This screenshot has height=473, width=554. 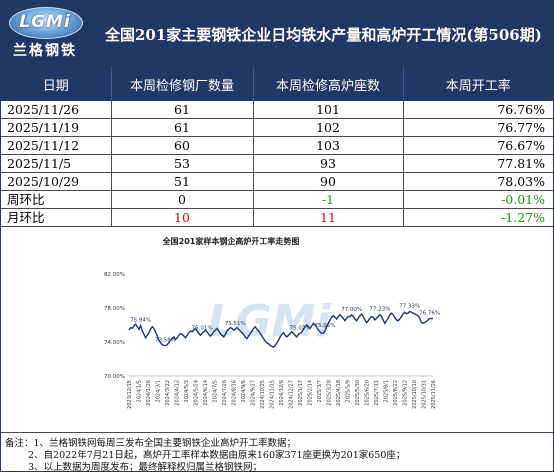 What do you see at coordinates (244, 391) in the screenshot?
I see `x-tick-label: 2024/9/6` at bounding box center [244, 391].